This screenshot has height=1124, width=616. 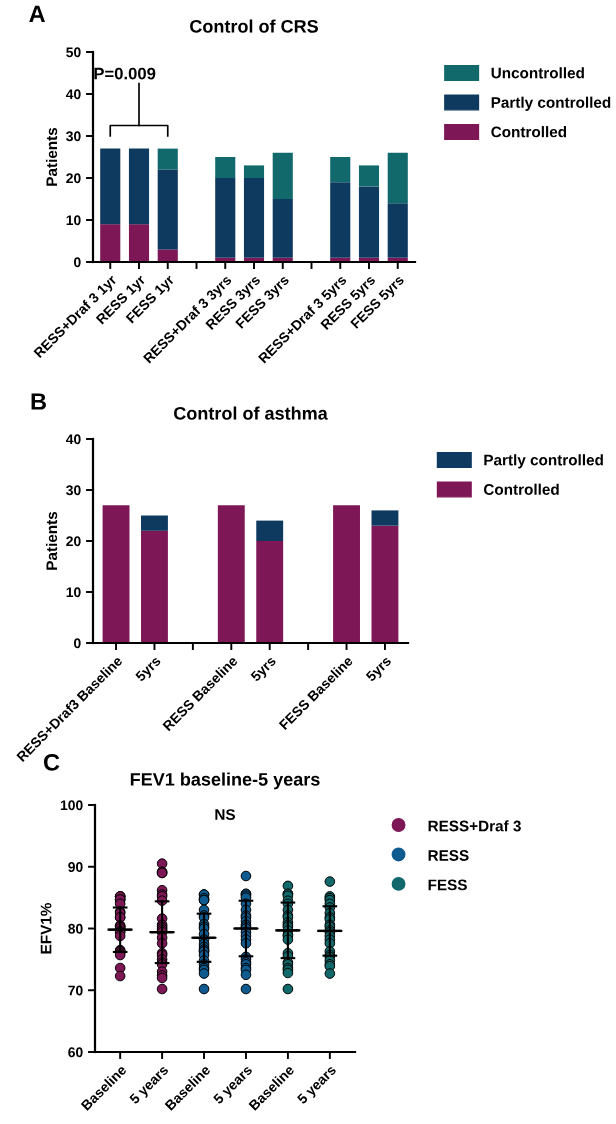 I want to click on y-tick-label: 90, so click(x=75, y=867).